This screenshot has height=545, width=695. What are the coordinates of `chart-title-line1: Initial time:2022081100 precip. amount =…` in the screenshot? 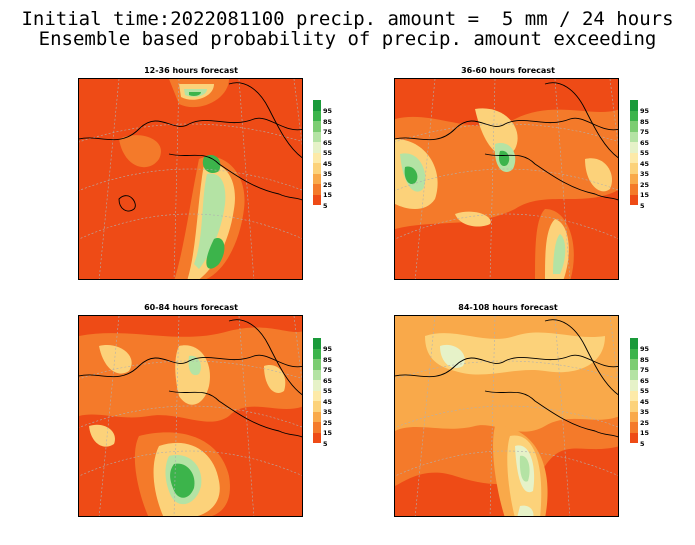 It's located at (347, 19).